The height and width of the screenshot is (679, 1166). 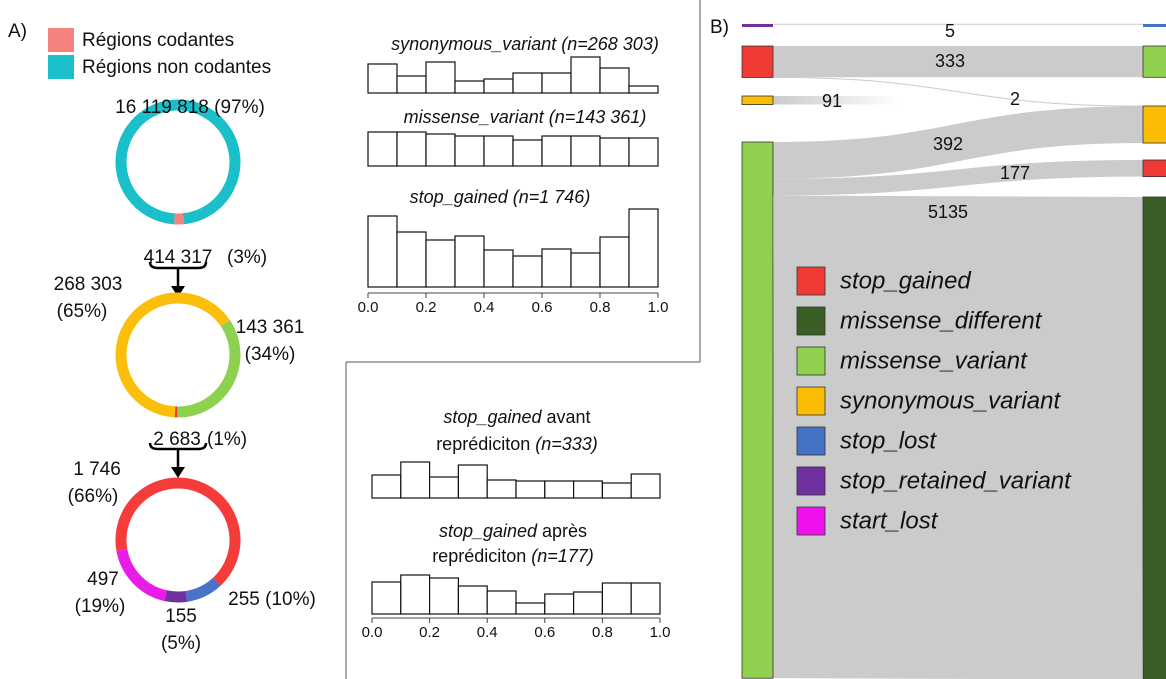 What do you see at coordinates (562, 556) in the screenshot?
I see `title-part: (n=177)` at bounding box center [562, 556].